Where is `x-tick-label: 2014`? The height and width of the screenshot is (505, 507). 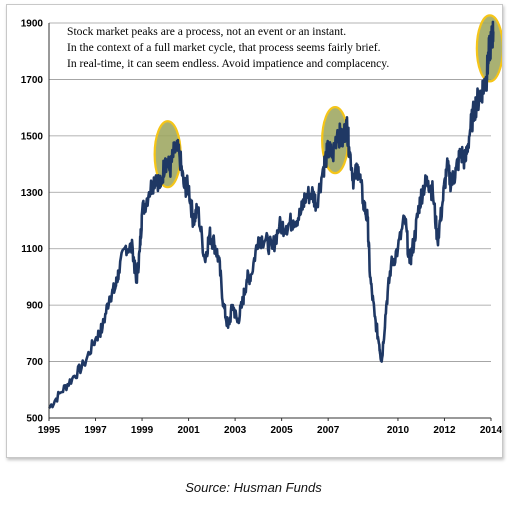 x-tick-label: 2014 is located at coordinates (491, 430).